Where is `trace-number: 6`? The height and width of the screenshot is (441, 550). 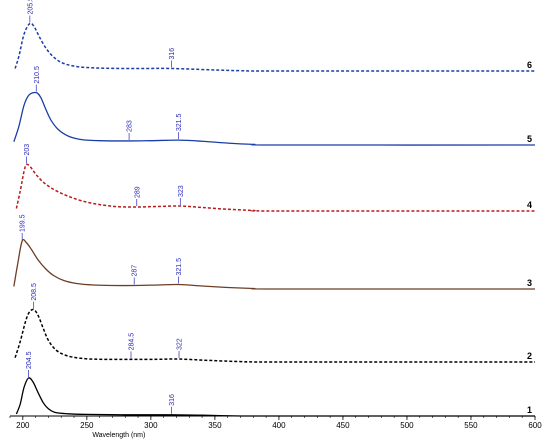
trace-number: 6 is located at coordinates (529, 65).